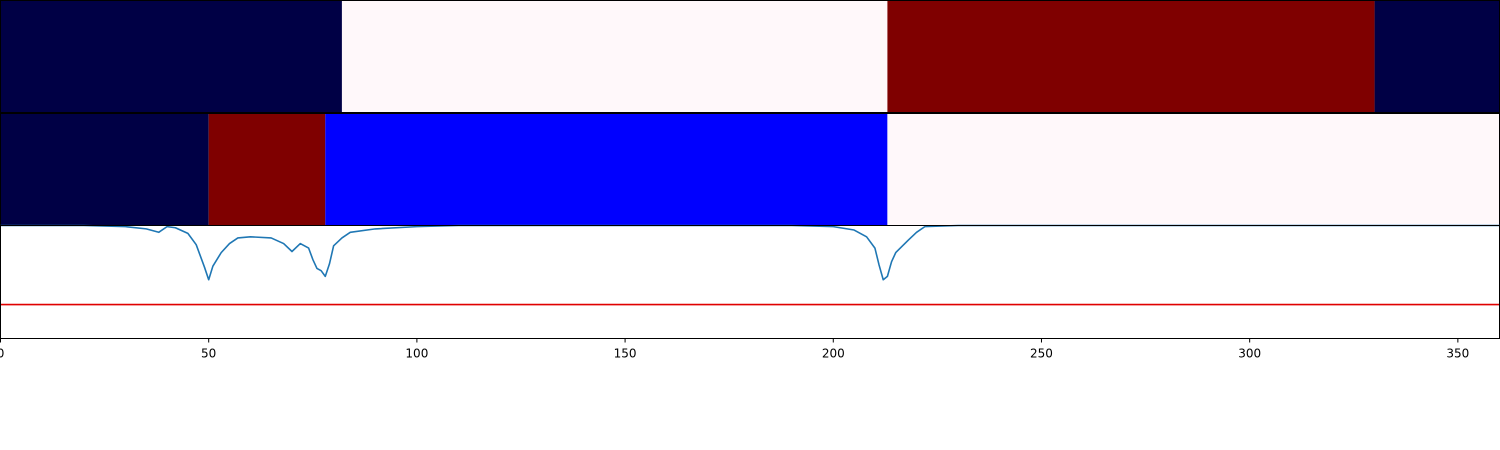 The image size is (1500, 450). Describe the element at coordinates (734, 349) in the screenshot. I see `x-axis: 0 50 100 150 200 250 300 350` at that location.